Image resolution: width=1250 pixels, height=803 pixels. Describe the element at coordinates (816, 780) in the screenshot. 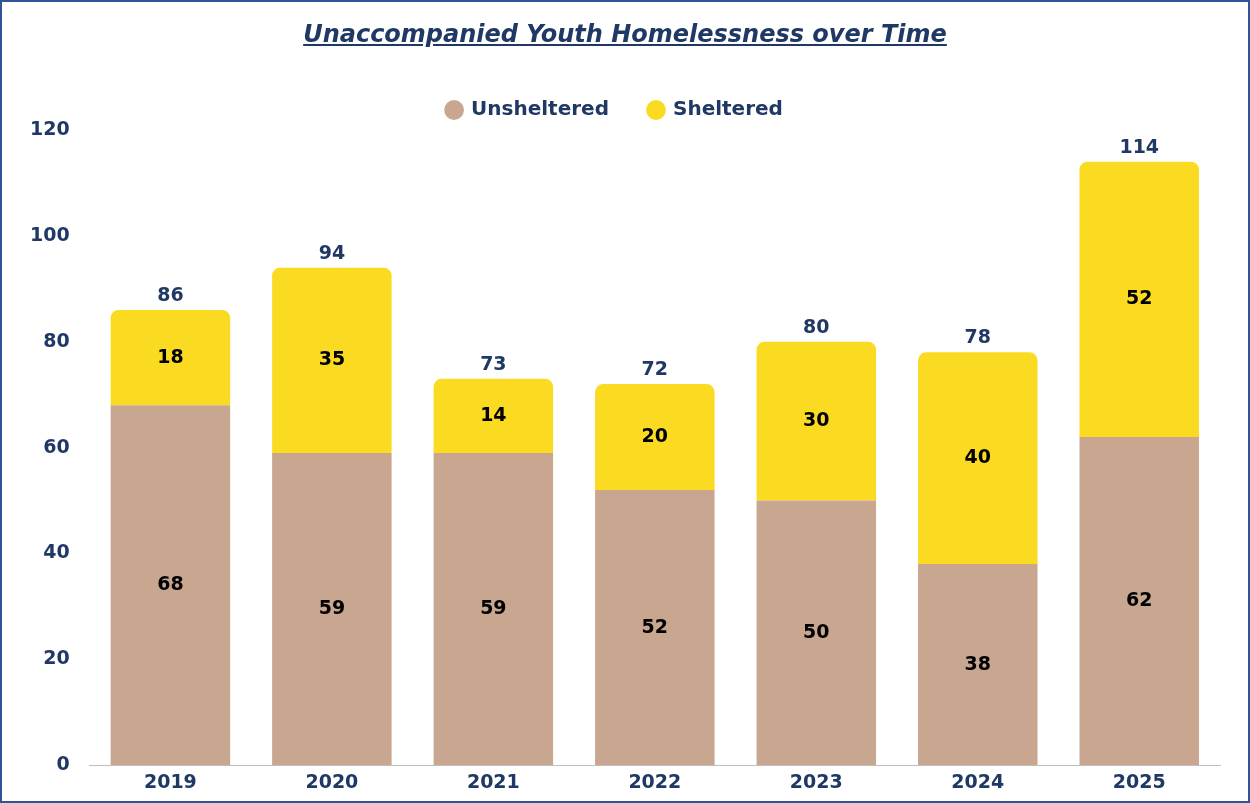

I see `x-tick-label: 2023` at that location.